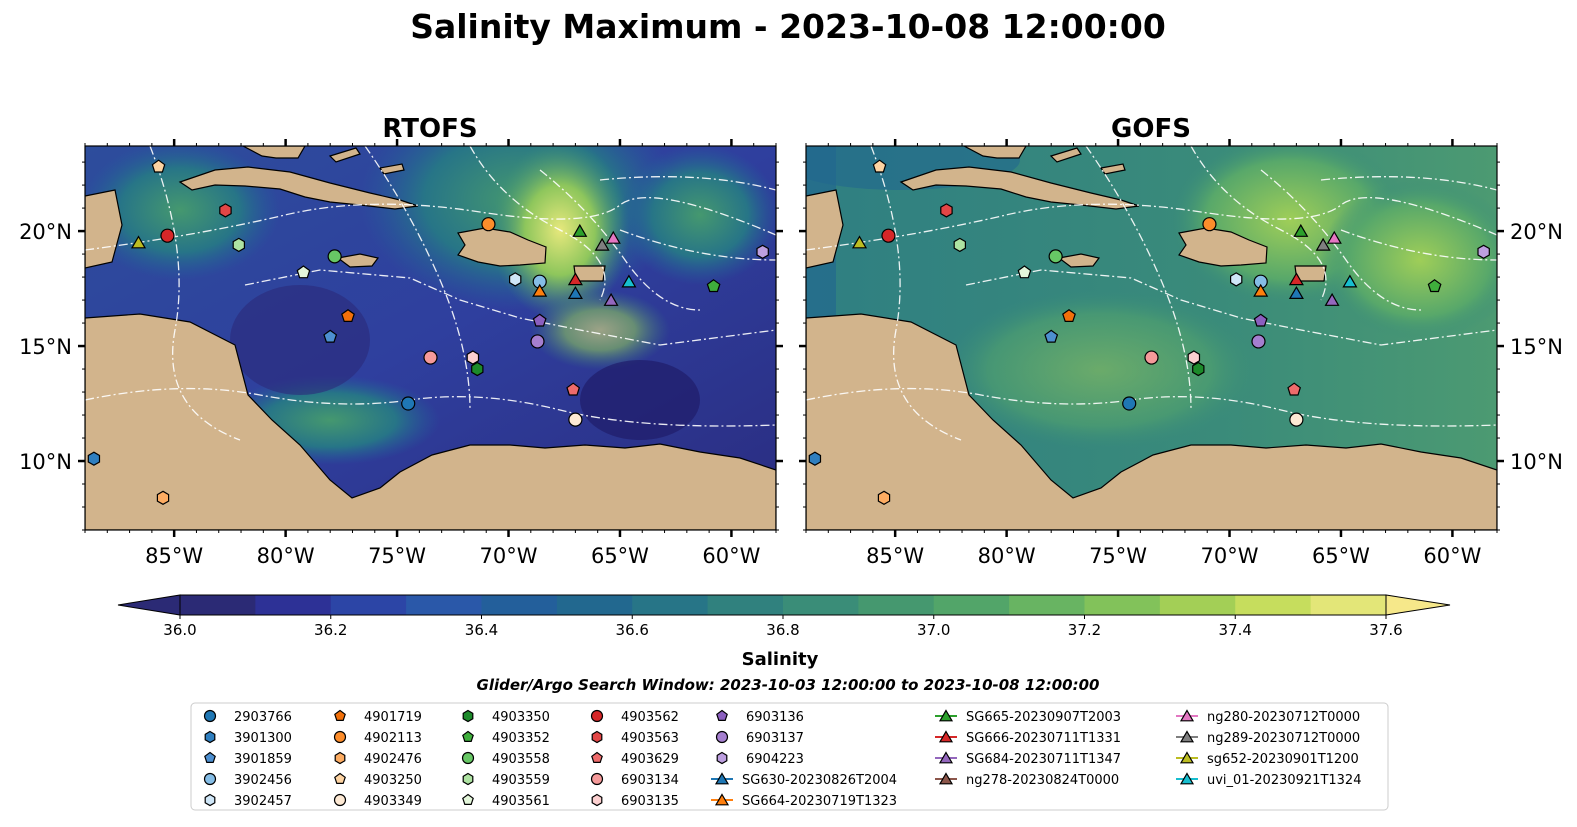 The image size is (1577, 827). Describe the element at coordinates (782, 630) in the screenshot. I see `colorbar-tick-label: 36.8` at that location.